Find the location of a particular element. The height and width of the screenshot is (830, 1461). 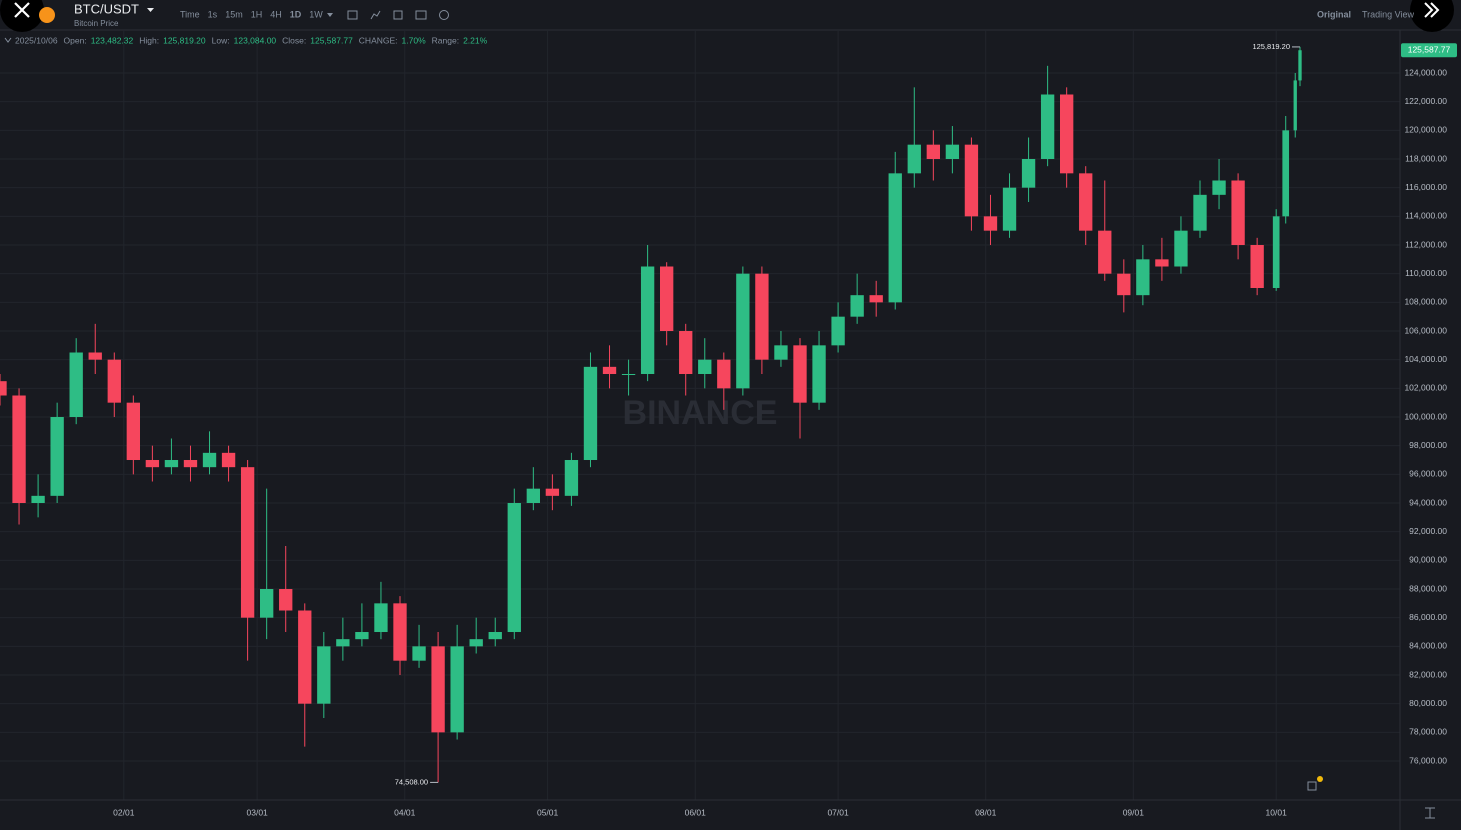

last-price-tag is located at coordinates (1429, 50).